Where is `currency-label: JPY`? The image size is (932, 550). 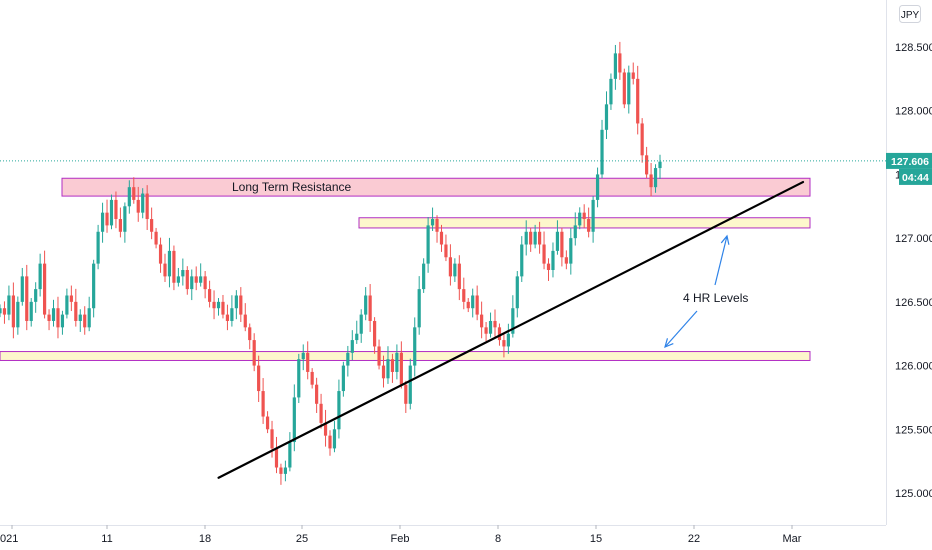
currency-label: JPY is located at coordinates (910, 15).